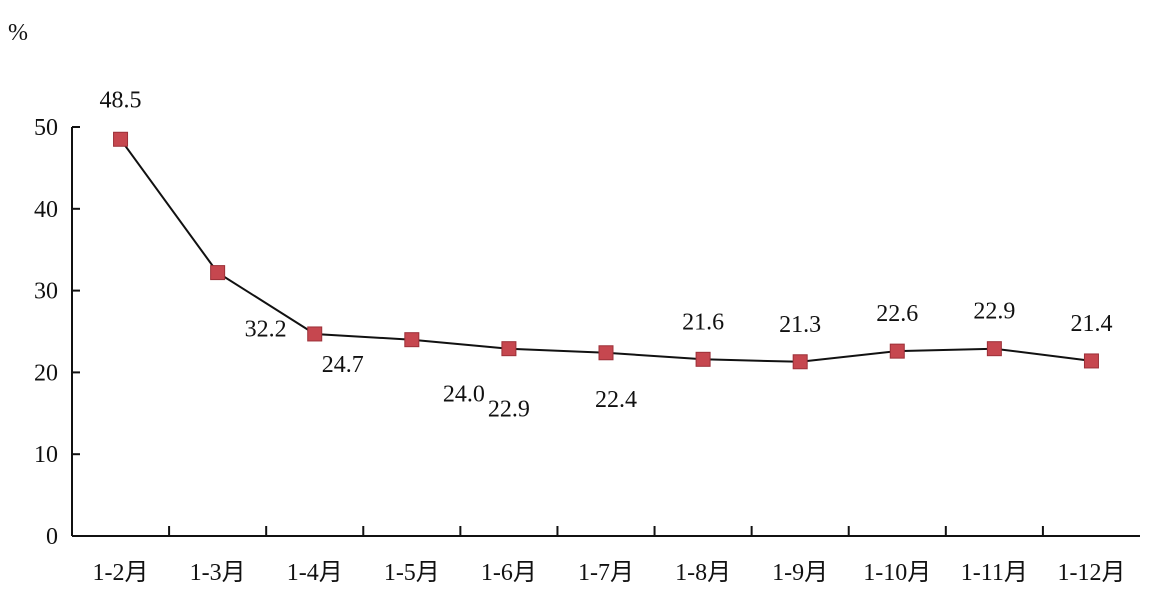 This screenshot has width=1149, height=593. I want to click on x-tick-label: 1-5月, so click(412, 573).